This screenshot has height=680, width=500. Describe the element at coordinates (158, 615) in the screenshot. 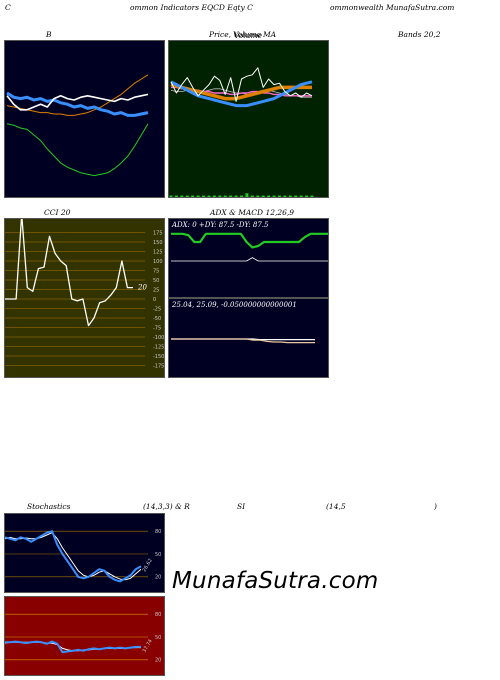

I see `rsi-tick-label: 80` at that location.